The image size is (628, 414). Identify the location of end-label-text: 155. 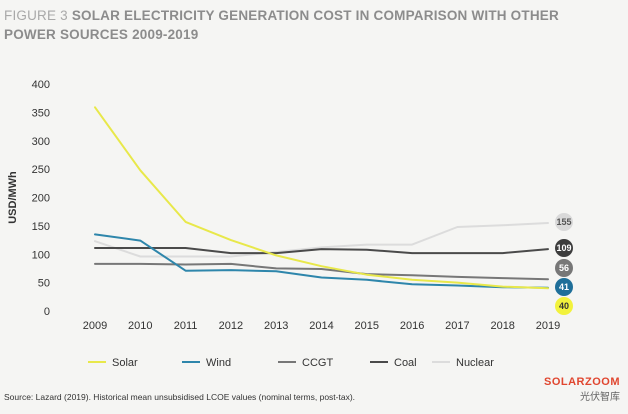
(563, 222).